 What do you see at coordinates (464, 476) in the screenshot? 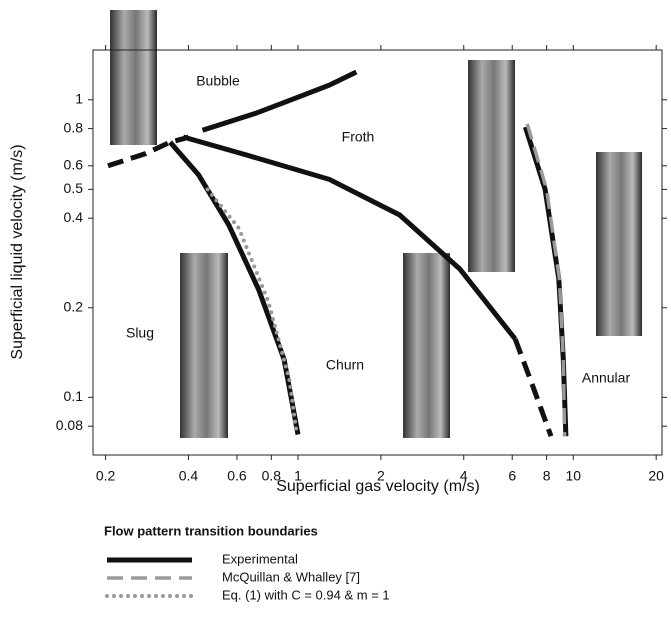
I see `x-tick-label: 4` at bounding box center [464, 476].